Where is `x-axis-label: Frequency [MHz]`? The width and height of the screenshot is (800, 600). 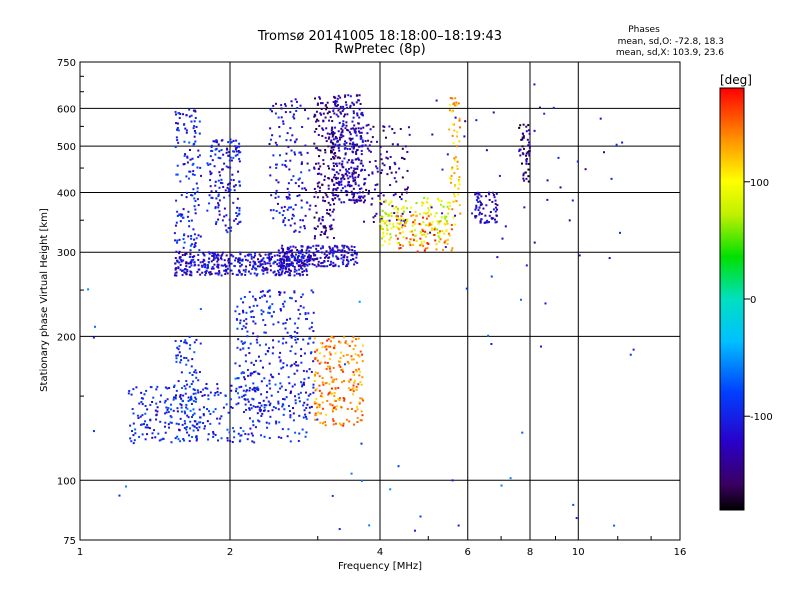 x-axis-label: Frequency [MHz] is located at coordinates (380, 566).